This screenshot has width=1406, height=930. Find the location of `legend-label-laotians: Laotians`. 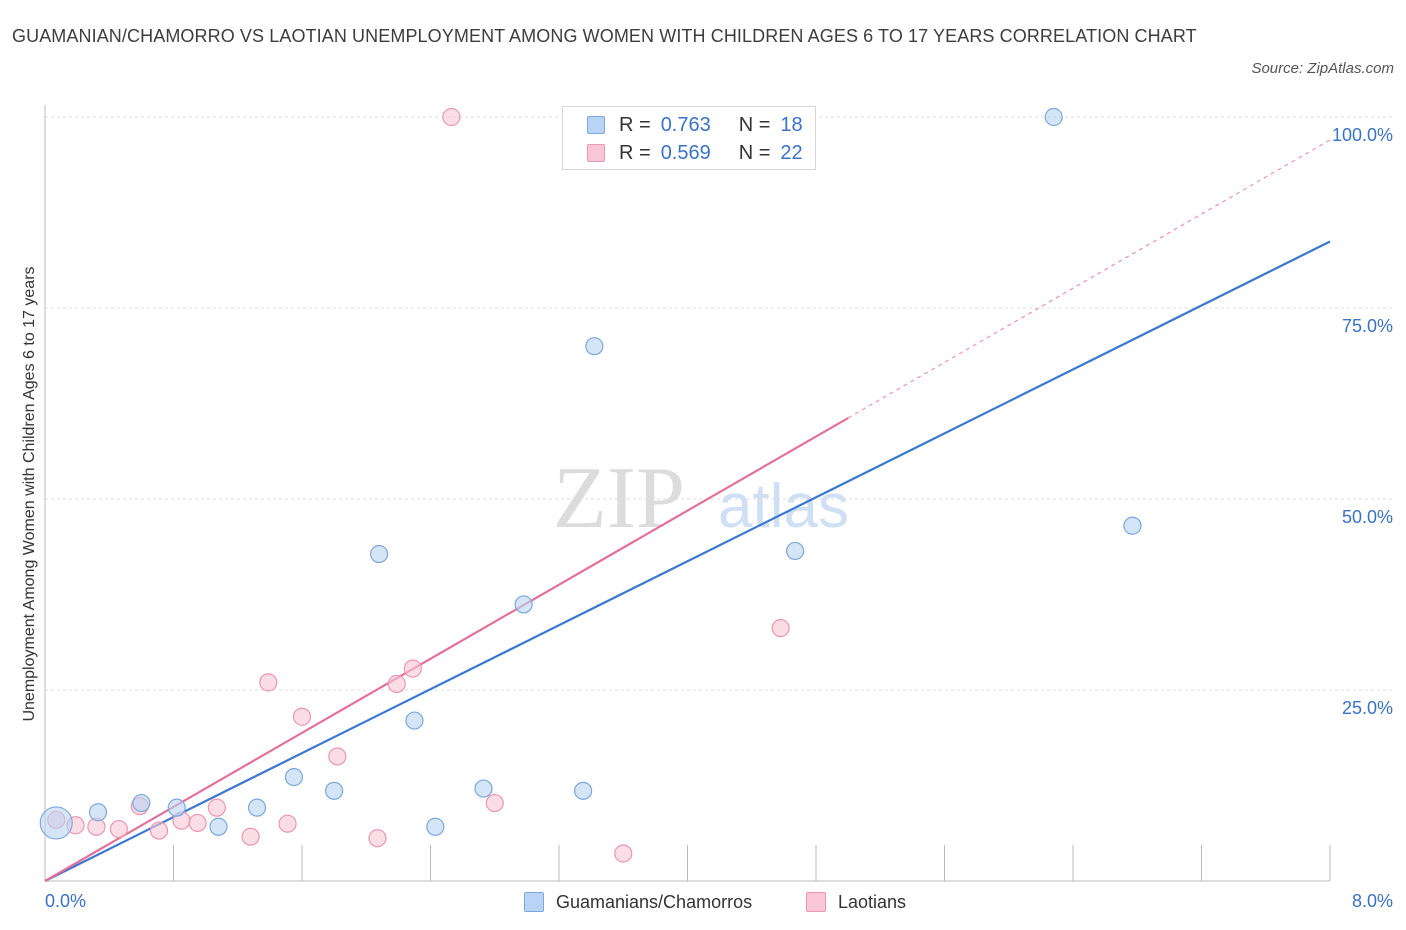

legend-label-laotians: Laotians is located at coordinates (872, 901).